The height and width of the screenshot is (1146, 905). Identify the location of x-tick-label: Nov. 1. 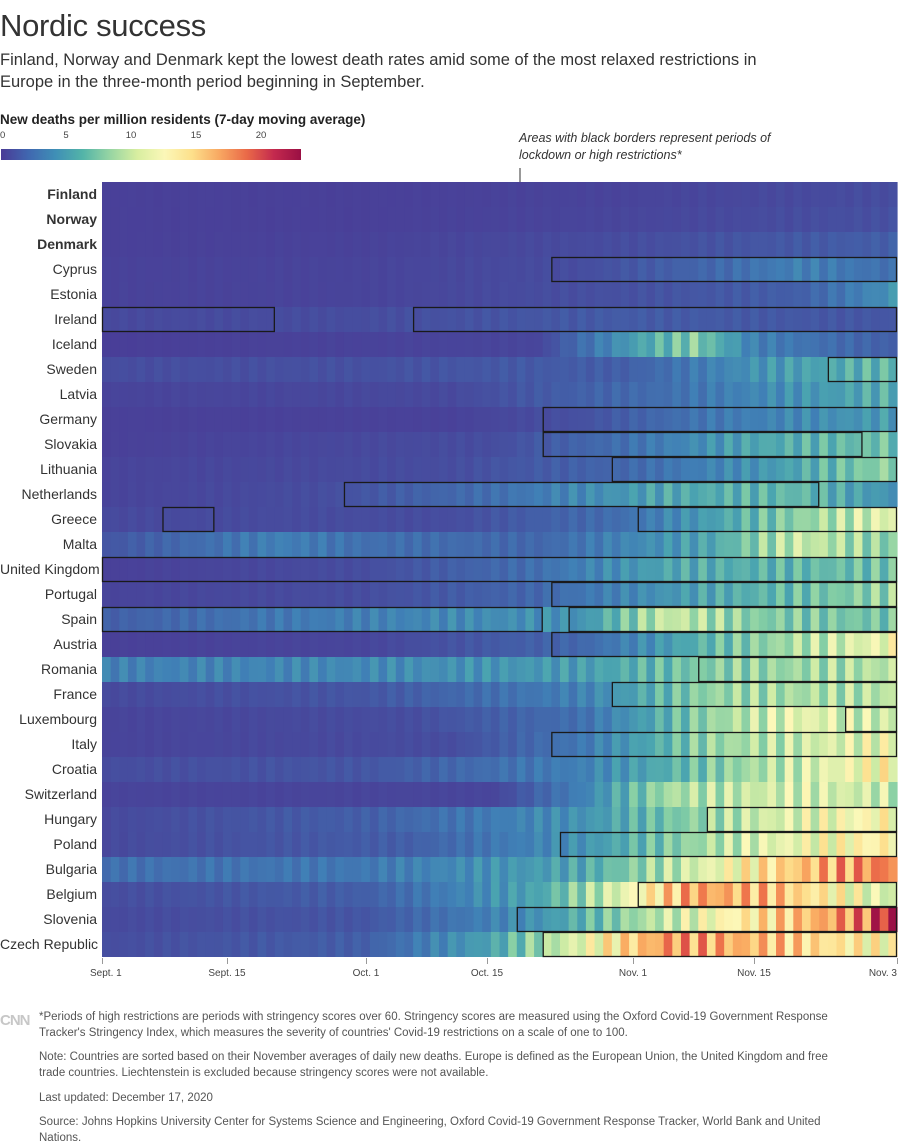
(633, 973).